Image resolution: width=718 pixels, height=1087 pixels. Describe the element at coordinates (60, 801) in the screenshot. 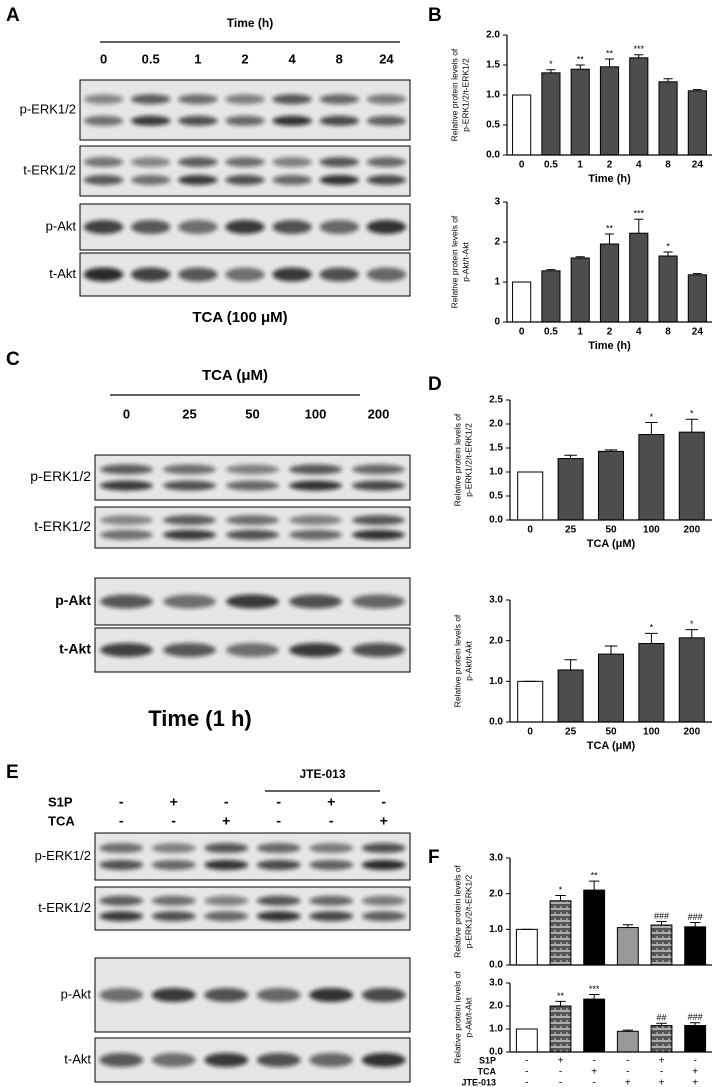

I see `treatment-name: S1P` at that location.